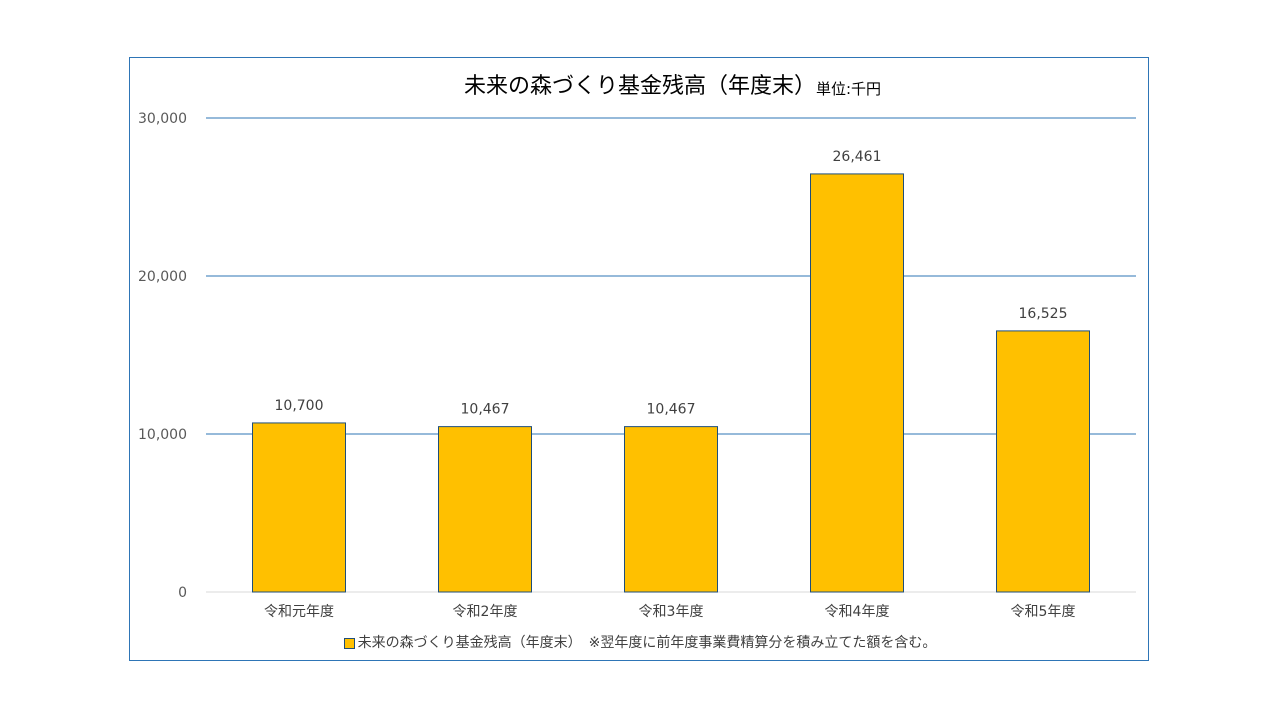 The height and width of the screenshot is (720, 1280). What do you see at coordinates (485, 612) in the screenshot?
I see `category-label: 令和2年度` at bounding box center [485, 612].